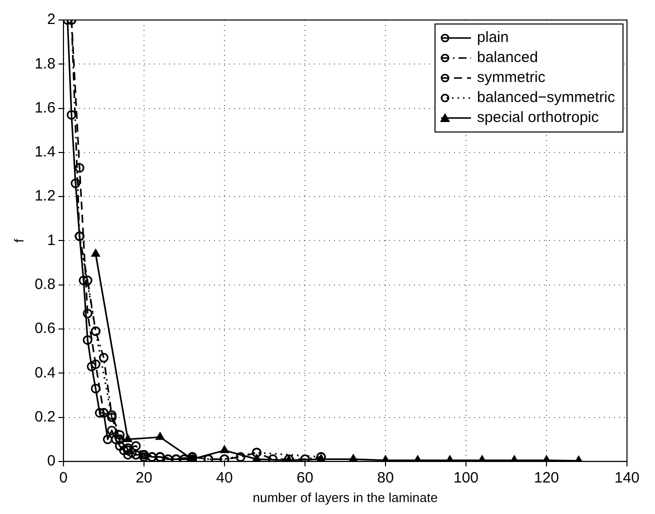 This screenshot has height=514, width=655. What do you see at coordinates (627, 478) in the screenshot?
I see `x-tick-label: 140` at bounding box center [627, 478].